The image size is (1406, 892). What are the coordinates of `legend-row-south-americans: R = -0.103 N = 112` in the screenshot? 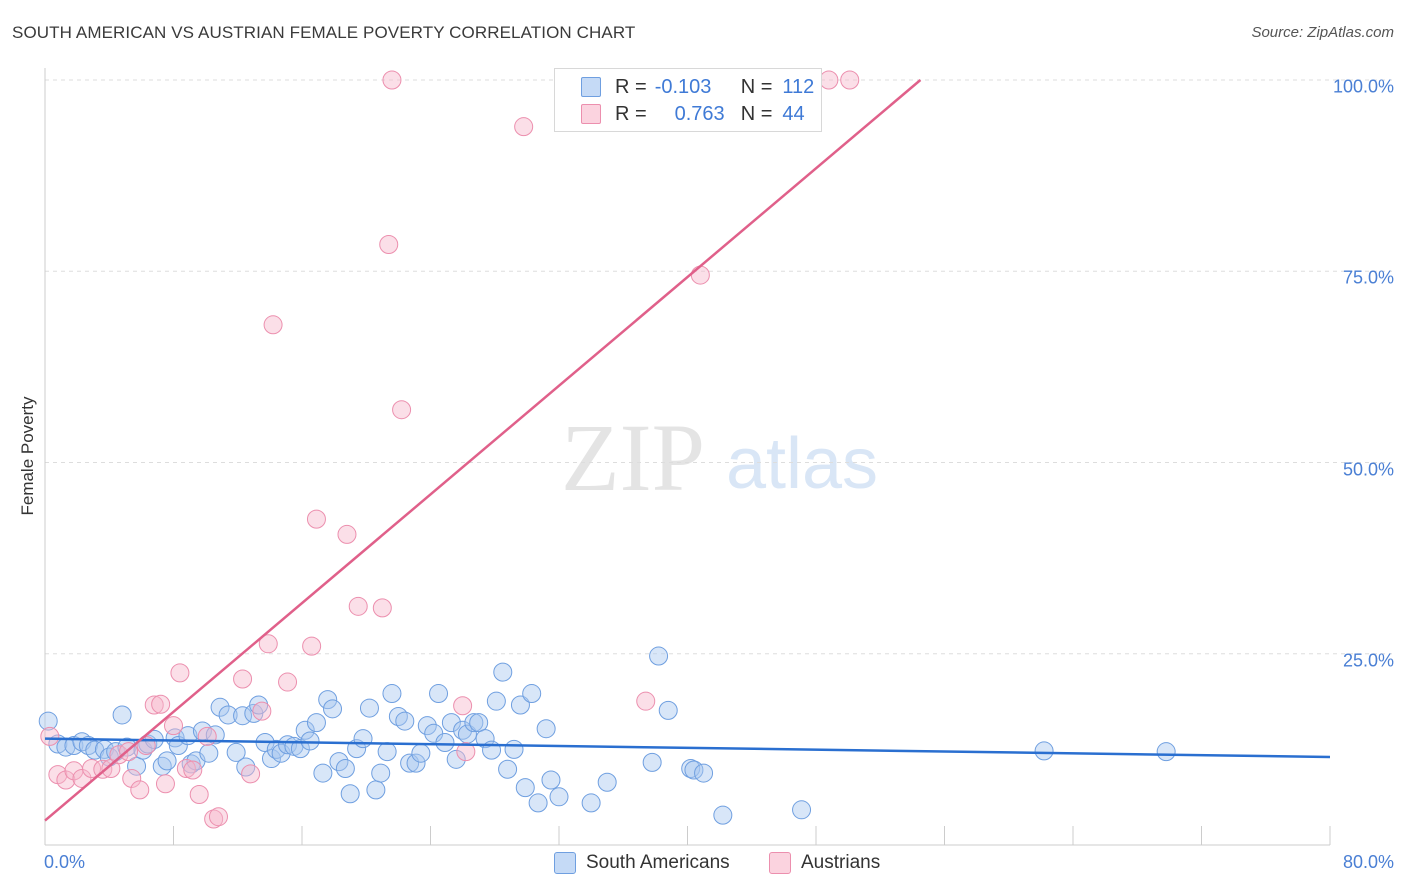 It's located at (697, 87).